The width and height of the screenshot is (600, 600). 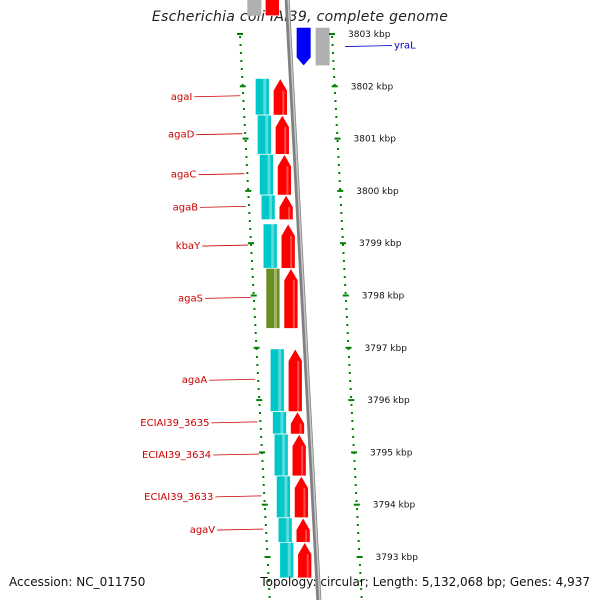 What do you see at coordinates (190, 298) in the screenshot?
I see `gene-label: agaS` at bounding box center [190, 298].